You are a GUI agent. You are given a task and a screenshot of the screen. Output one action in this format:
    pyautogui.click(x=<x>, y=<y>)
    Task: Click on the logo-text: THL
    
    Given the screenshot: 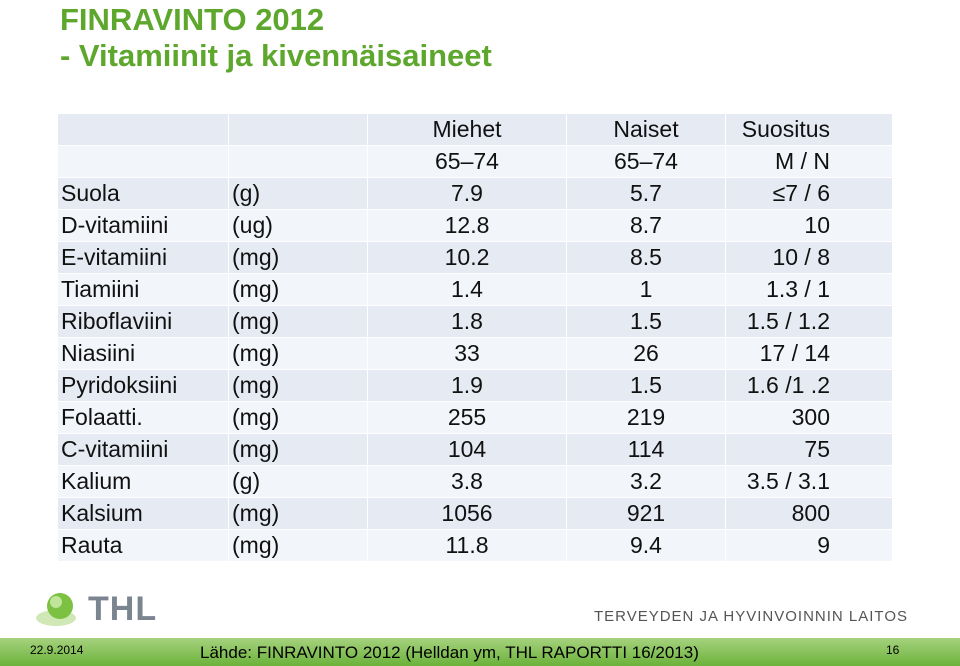 What is the action you would take?
    pyautogui.click(x=123, y=608)
    